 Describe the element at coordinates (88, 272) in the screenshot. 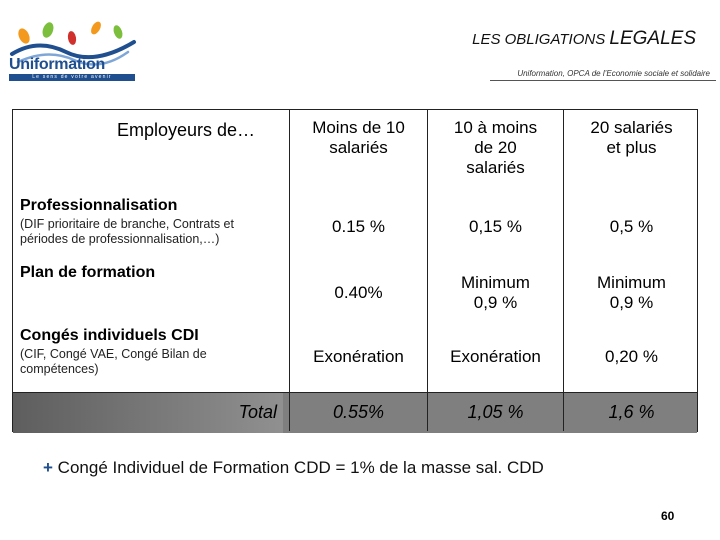

I see `row-label-plan-de-formation: Plan de formation` at that location.